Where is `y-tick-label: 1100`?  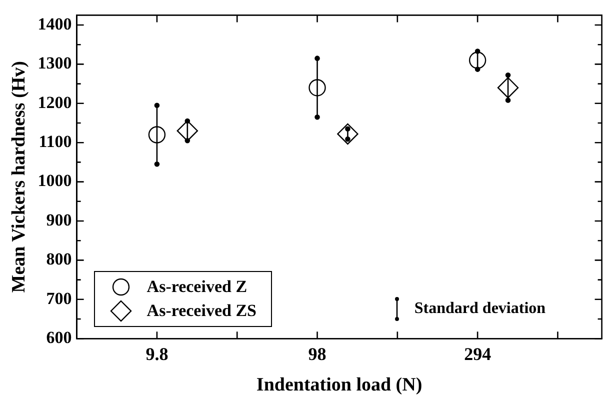 y-tick-label: 1100 is located at coordinates (55, 141).